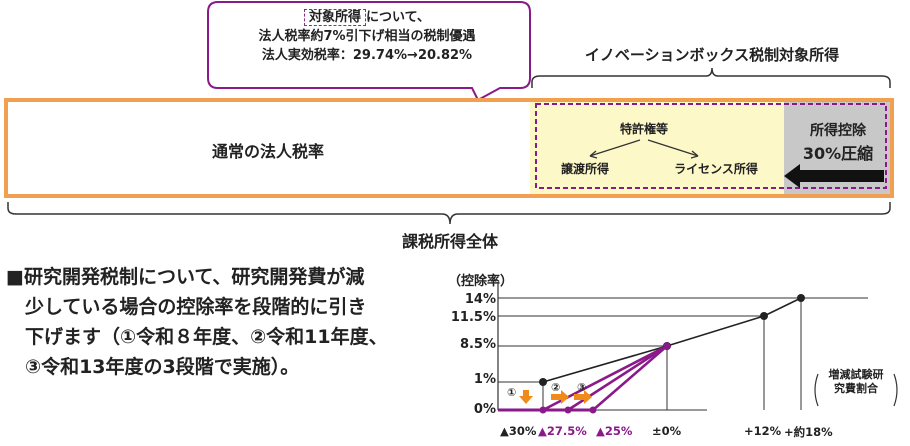 The image size is (910, 446). Describe the element at coordinates (267, 151) in the screenshot. I see `normal-rate-label: 通常の法人税率` at that location.